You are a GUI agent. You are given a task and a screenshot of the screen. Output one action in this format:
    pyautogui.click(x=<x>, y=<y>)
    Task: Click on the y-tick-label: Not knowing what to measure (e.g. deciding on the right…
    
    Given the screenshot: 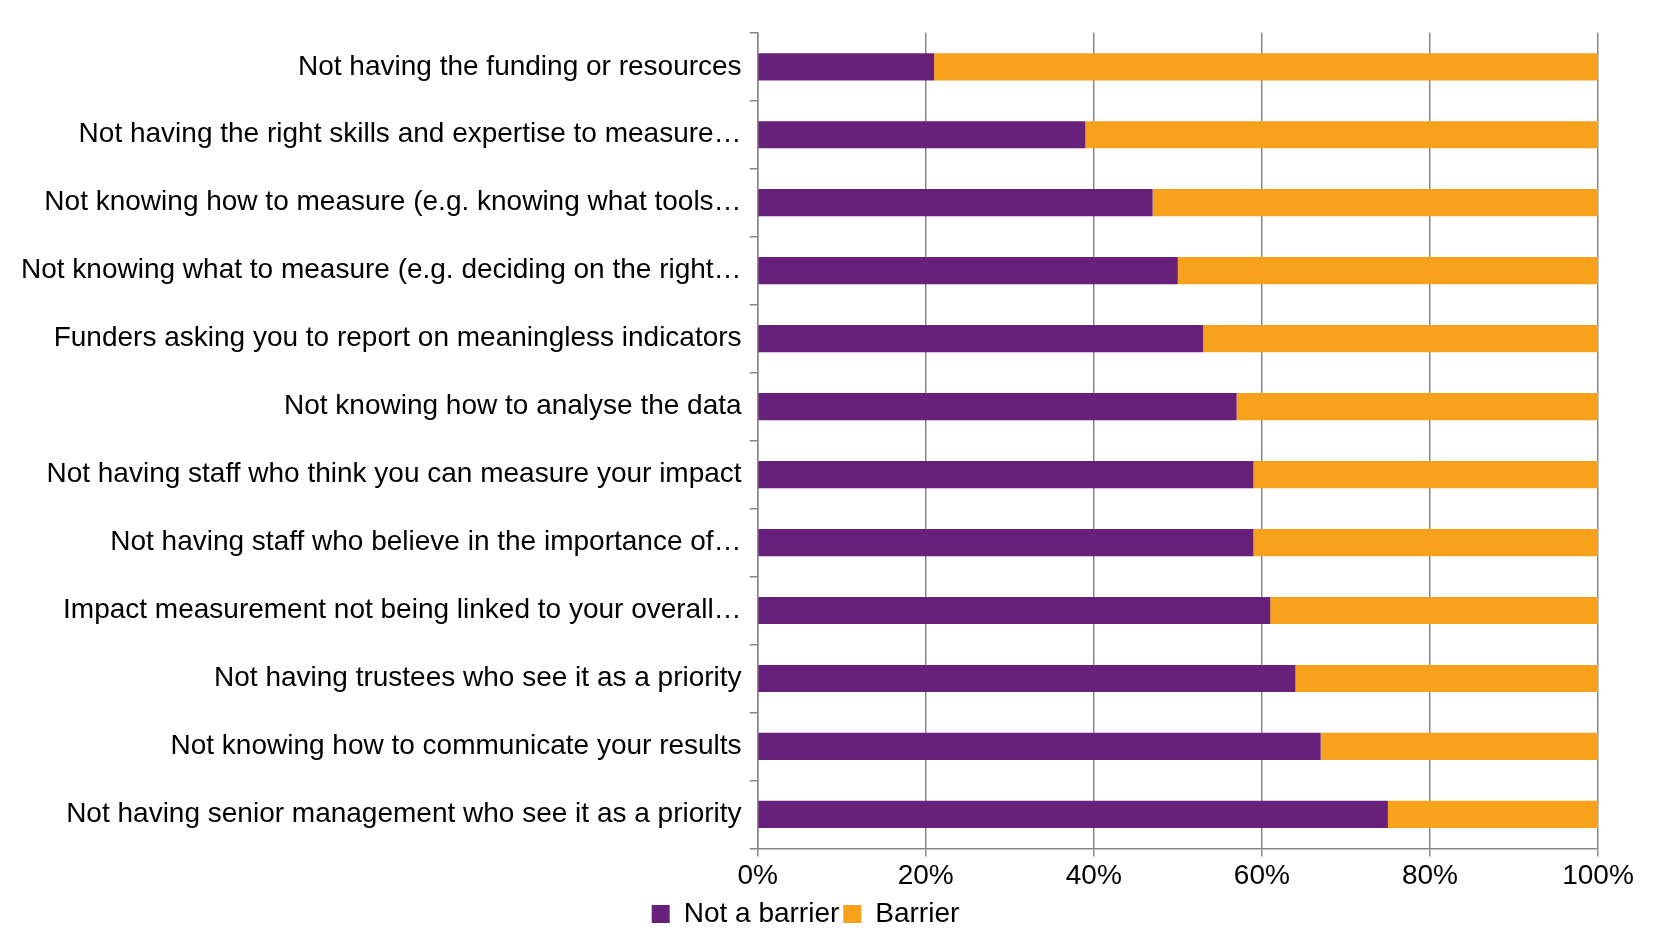 What is the action you would take?
    pyautogui.click(x=381, y=269)
    